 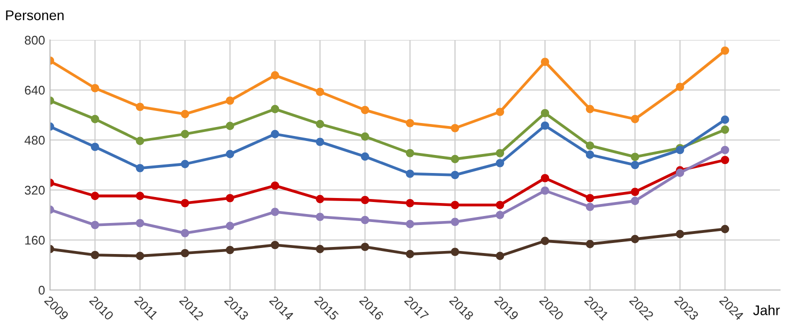 What do you see at coordinates (35, 240) in the screenshot?
I see `y-tick-label: 160` at bounding box center [35, 240].